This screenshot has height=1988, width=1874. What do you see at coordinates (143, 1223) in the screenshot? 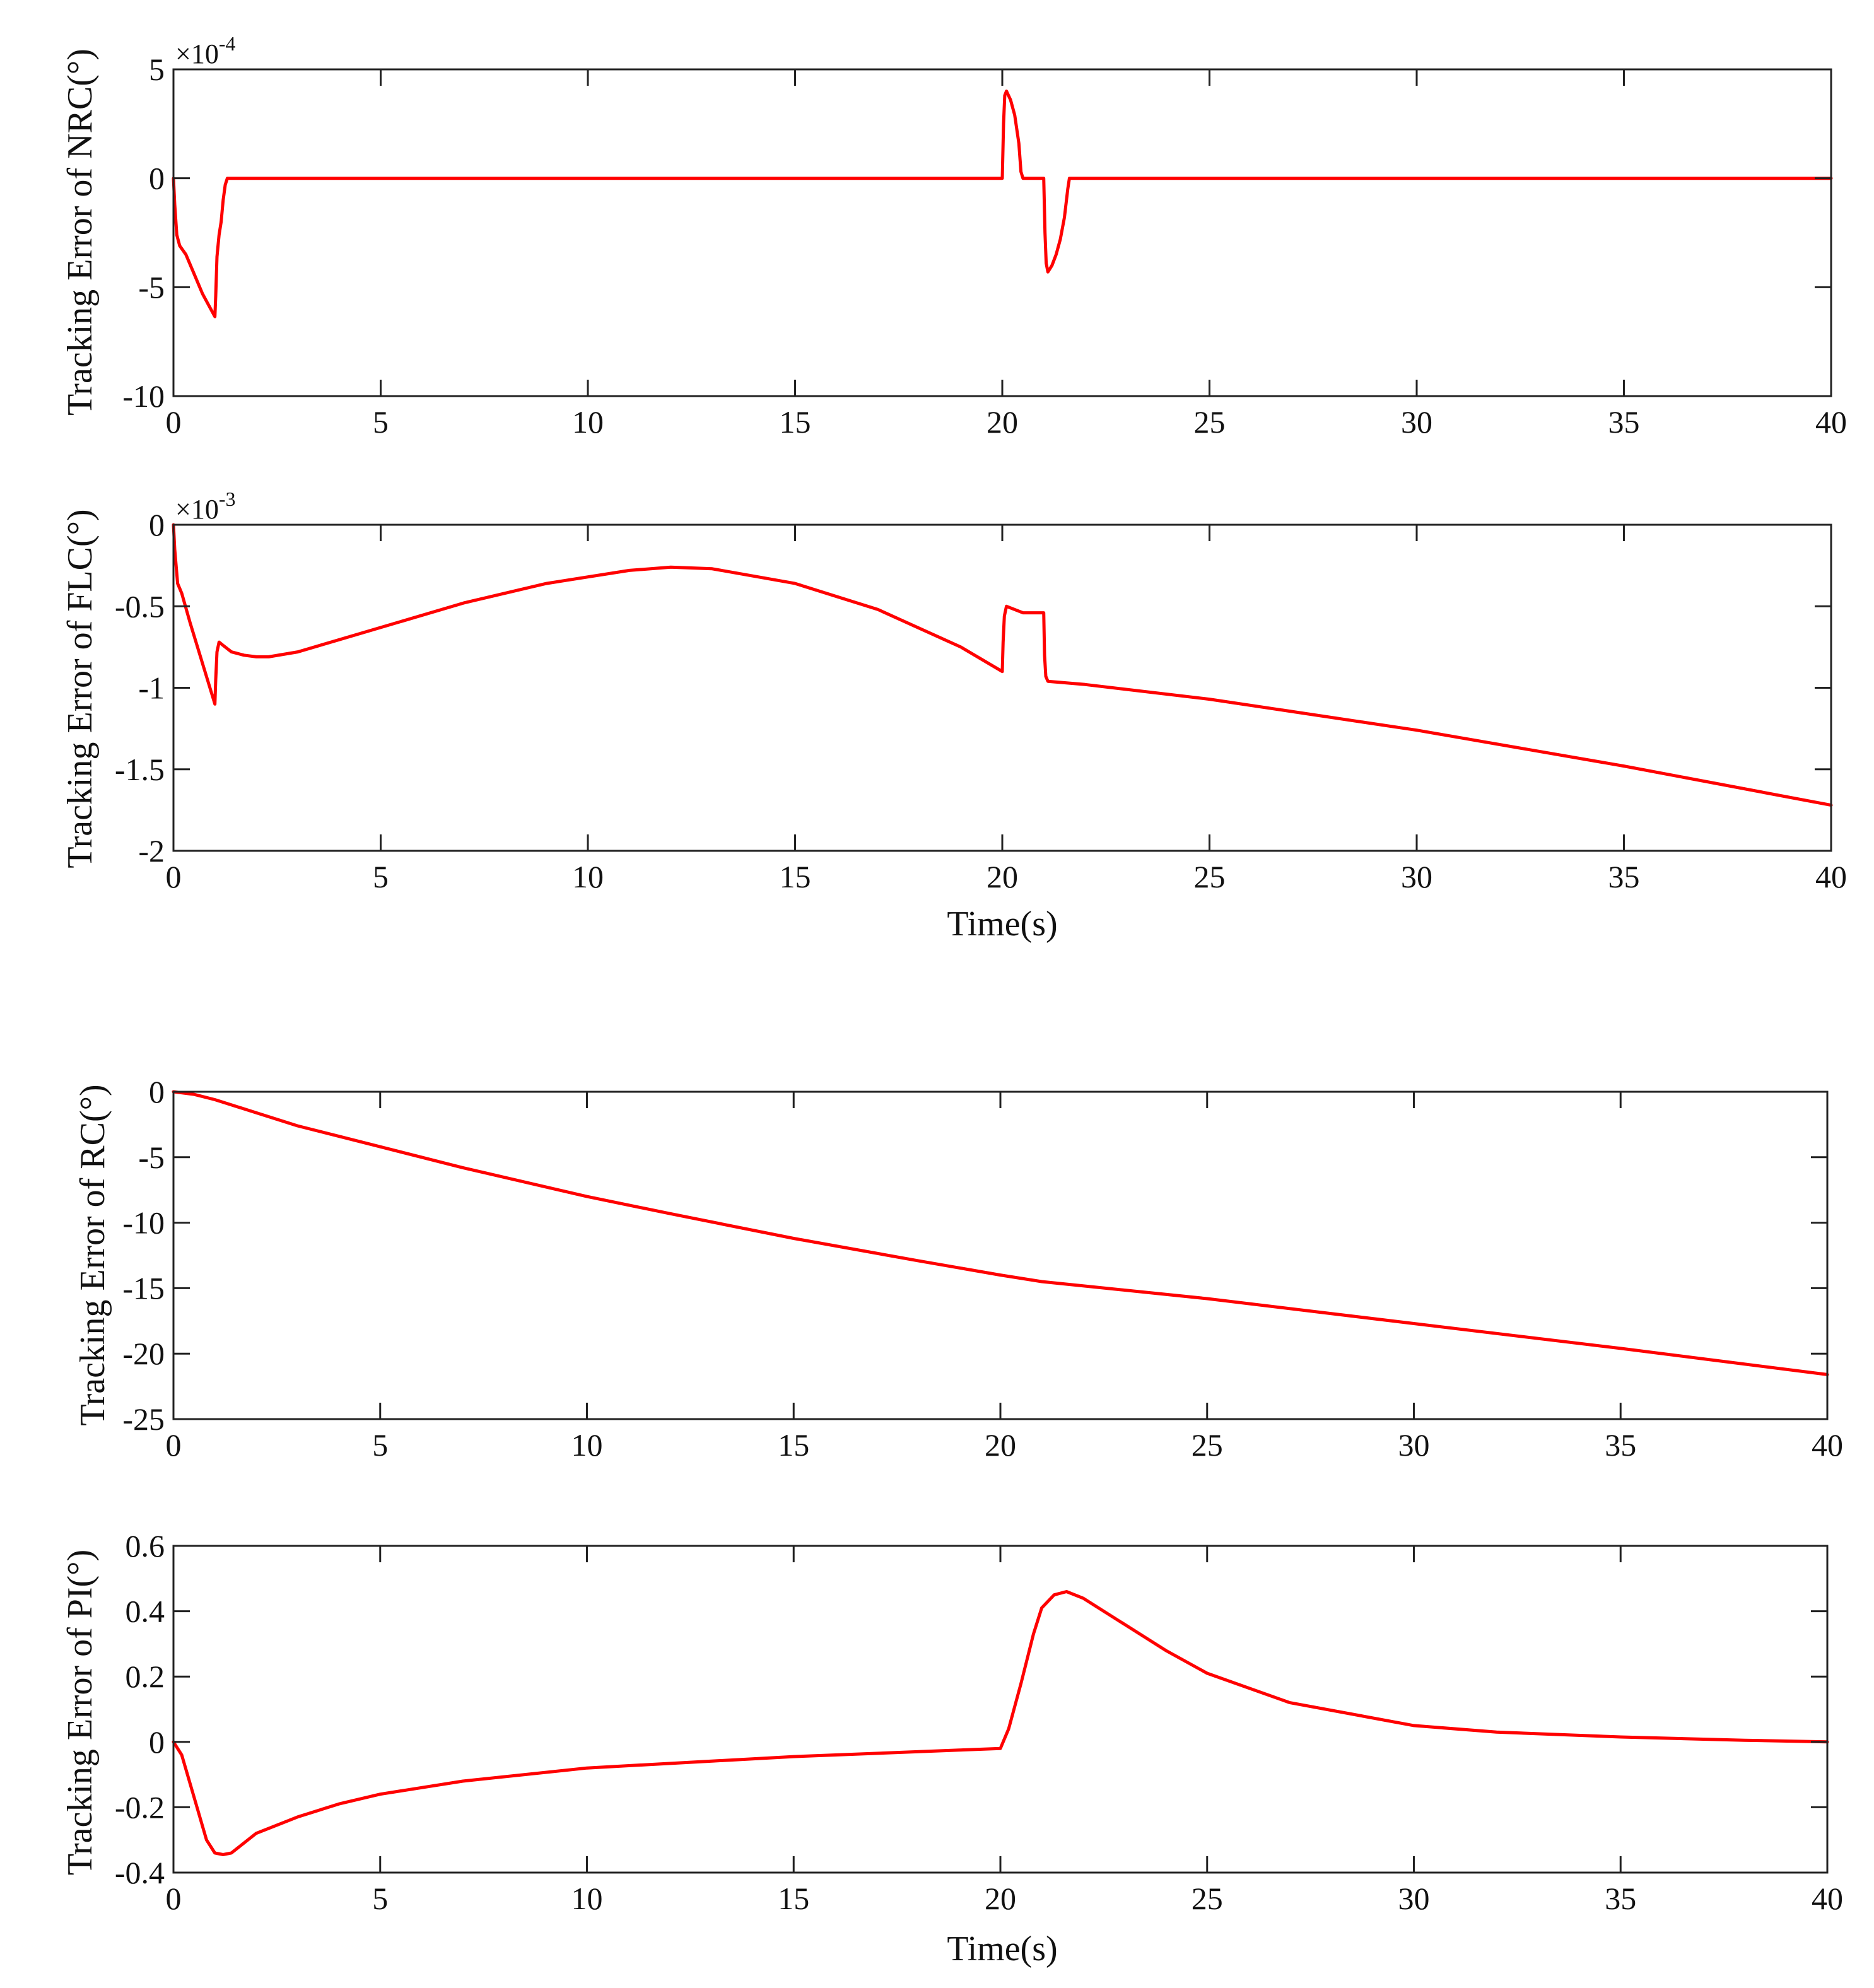
I see `rc-y-tick-label: -10` at bounding box center [143, 1223].